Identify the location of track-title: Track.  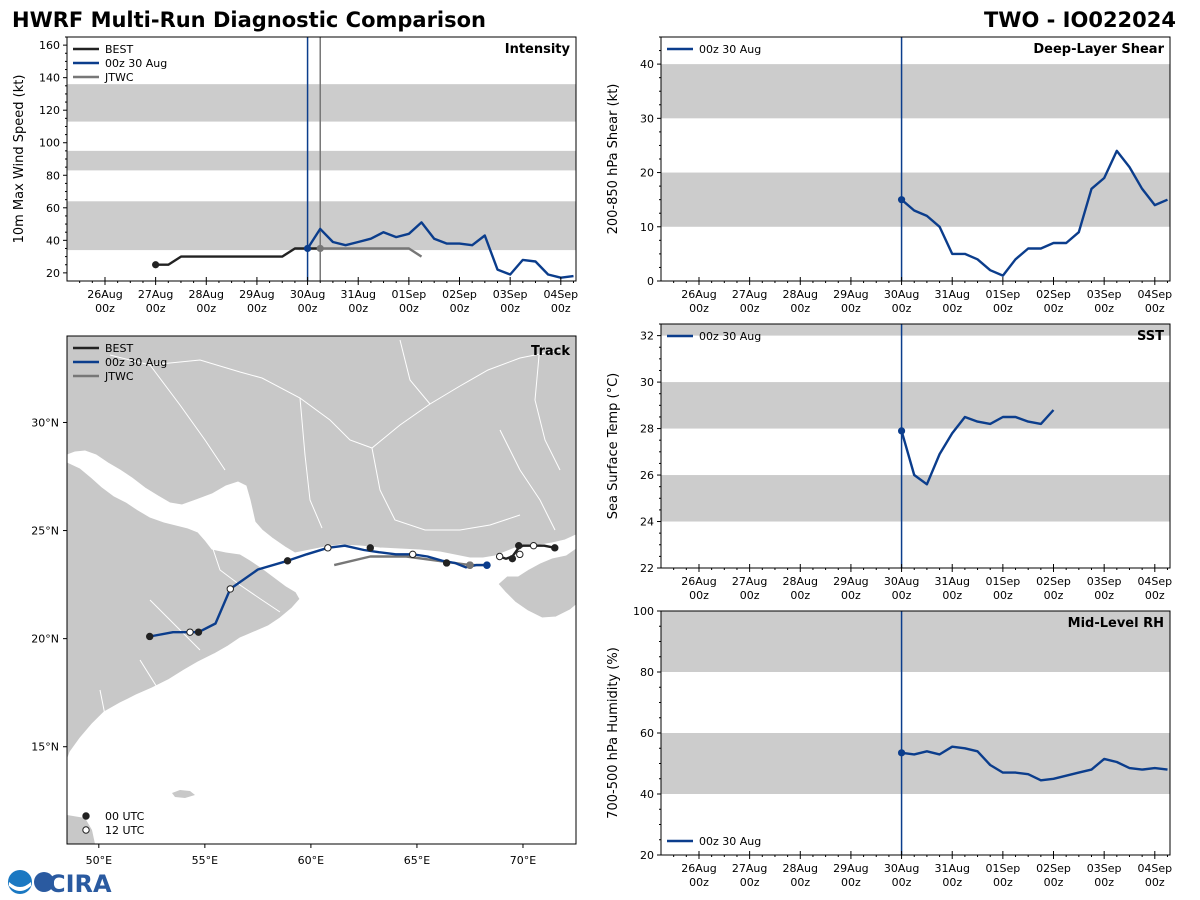
(550, 351).